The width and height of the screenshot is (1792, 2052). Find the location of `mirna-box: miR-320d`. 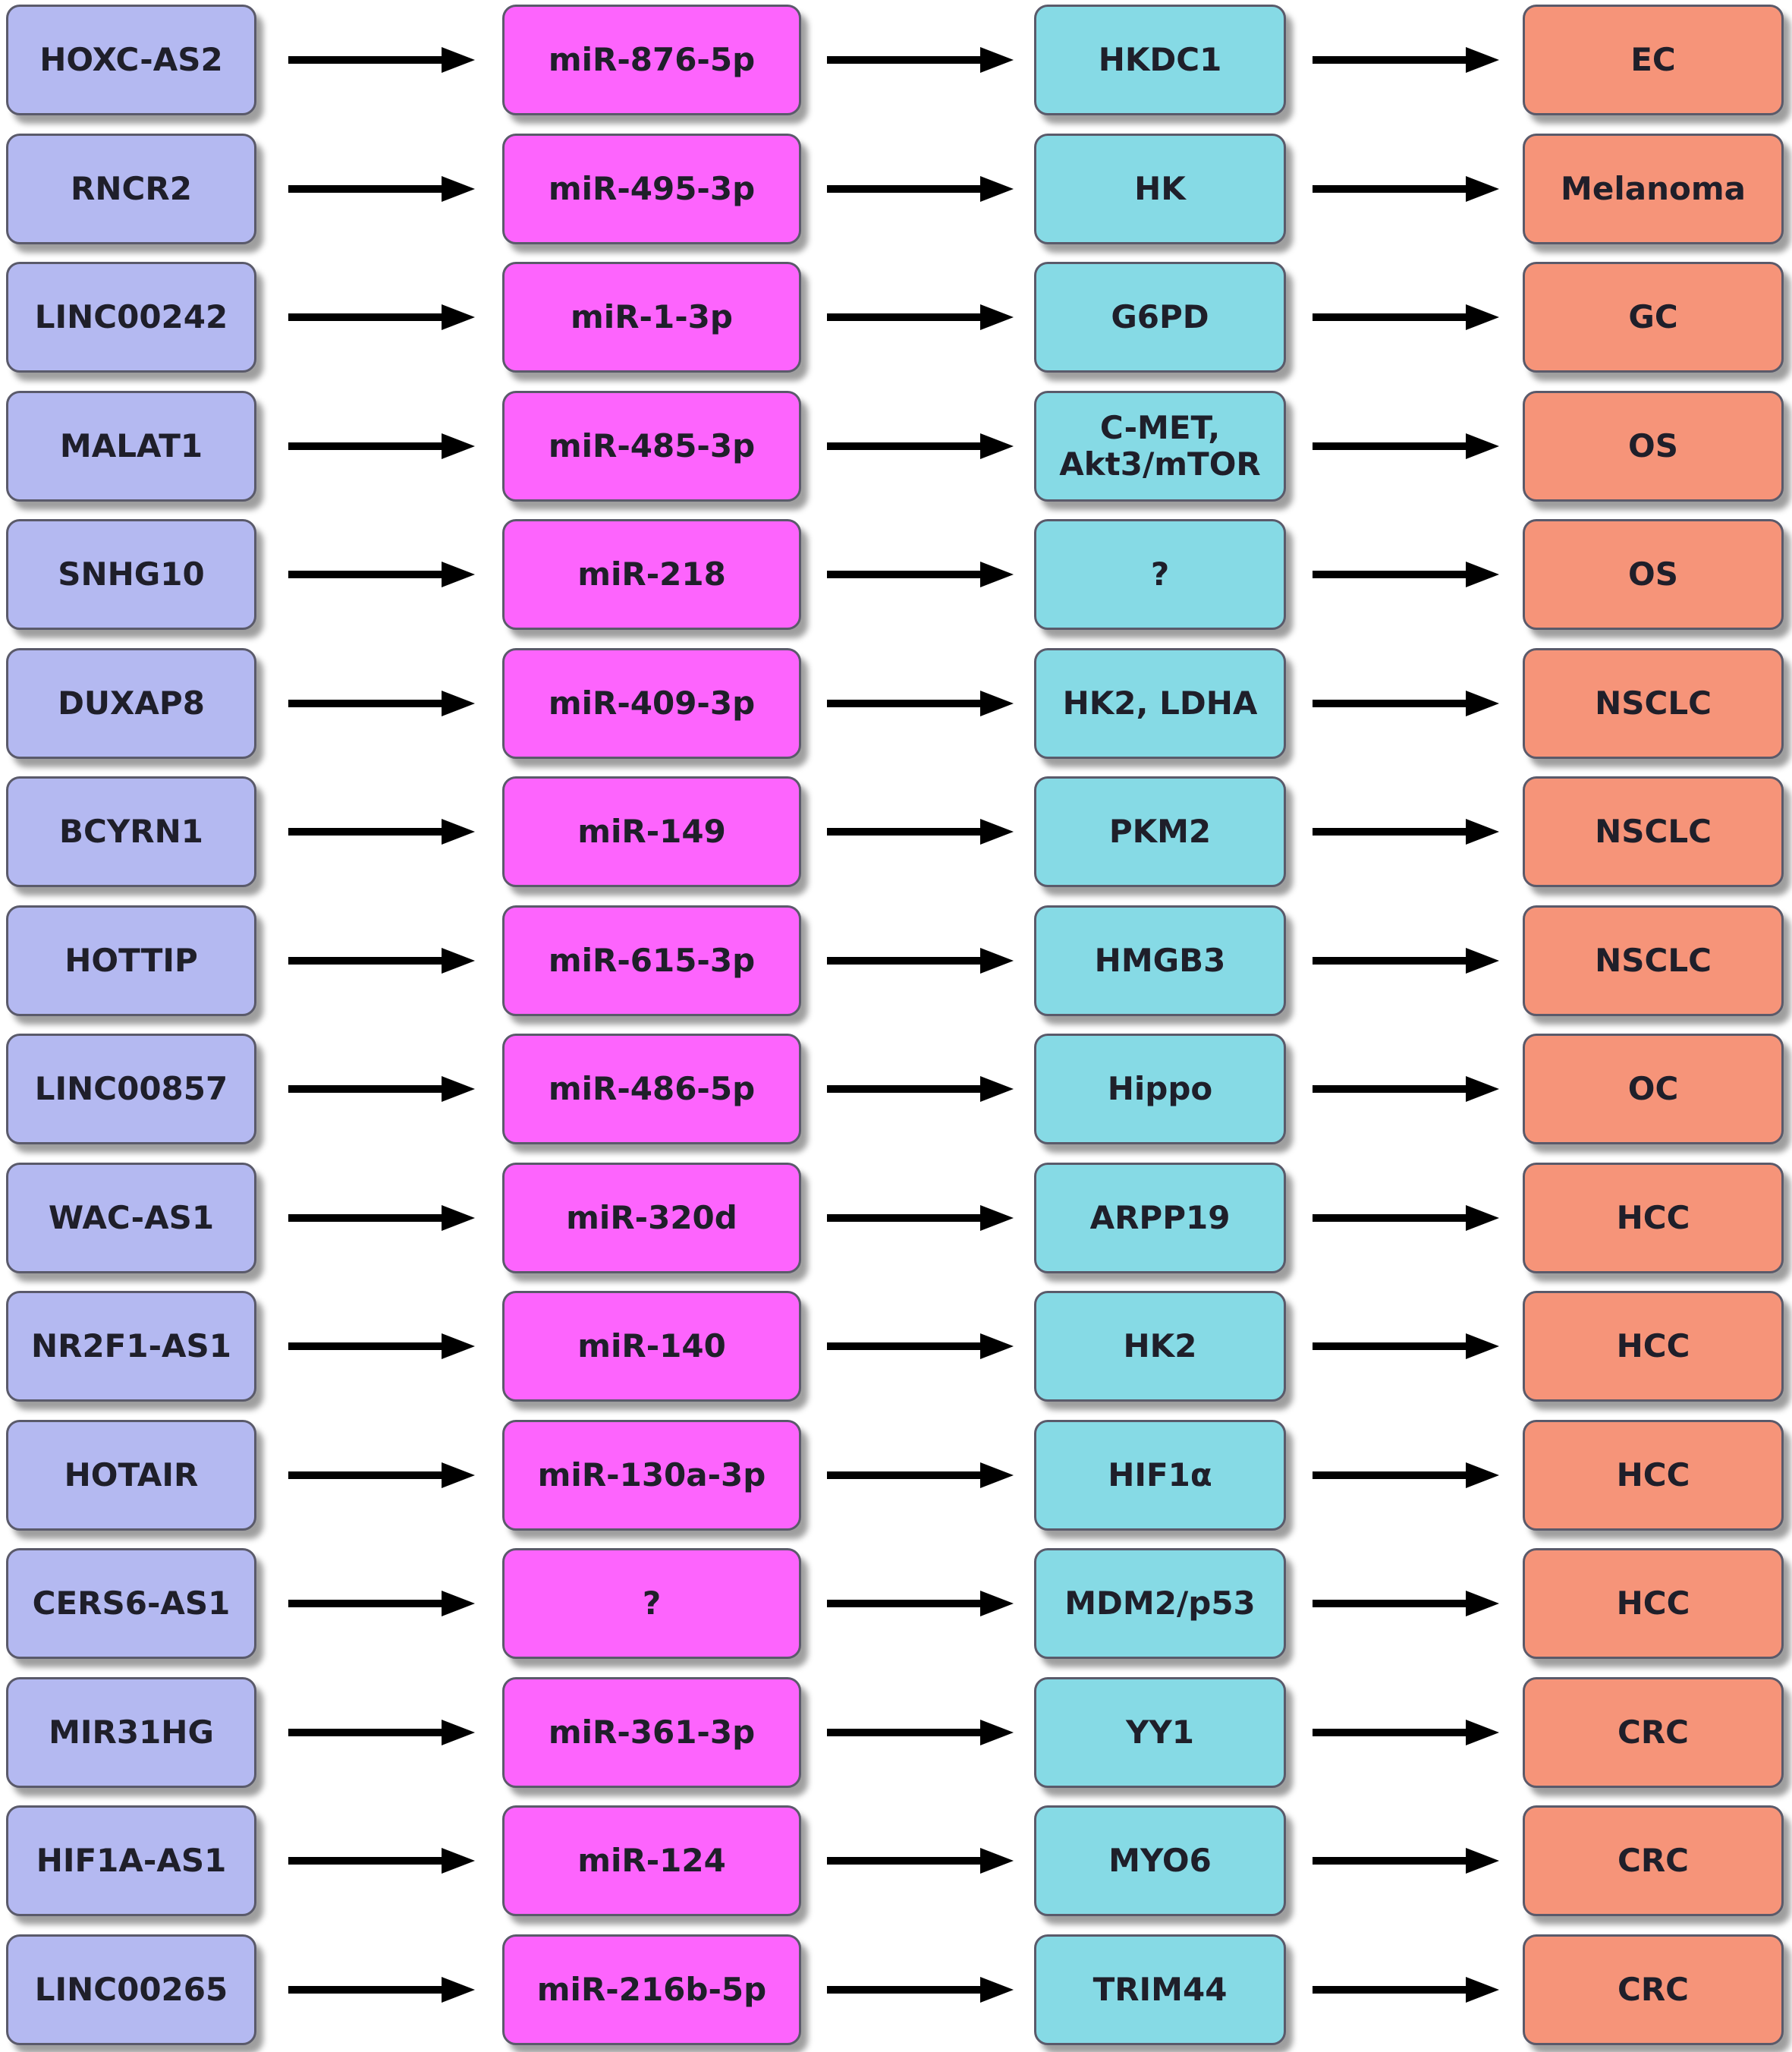

mirna-box: miR-320d is located at coordinates (651, 1218).